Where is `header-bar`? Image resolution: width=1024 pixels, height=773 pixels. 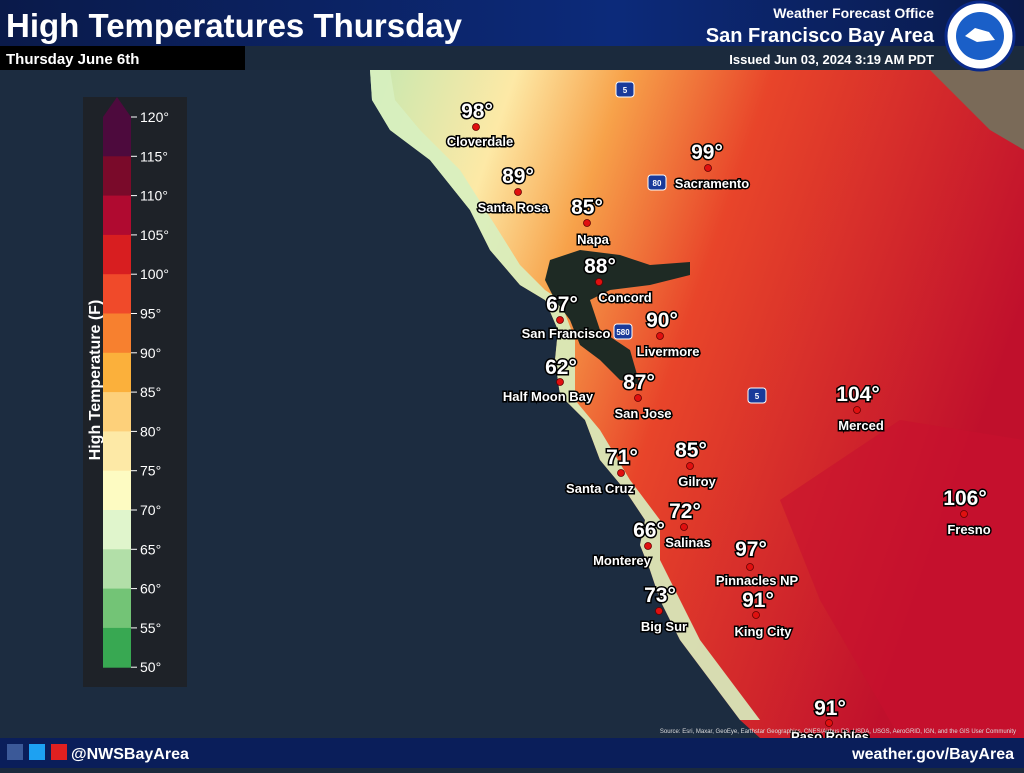 header-bar is located at coordinates (512, 23).